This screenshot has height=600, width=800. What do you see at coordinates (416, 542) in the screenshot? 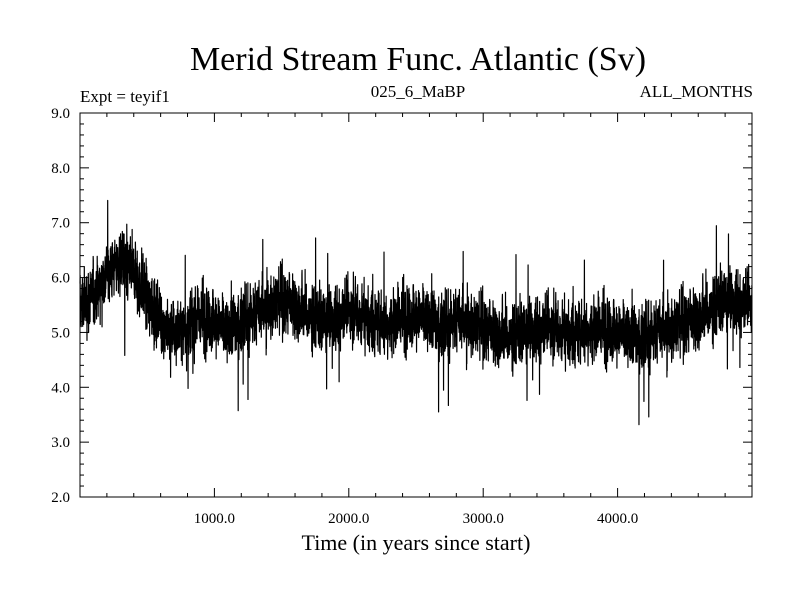
I see `x-axis-title: Time (in years since start)` at bounding box center [416, 542].